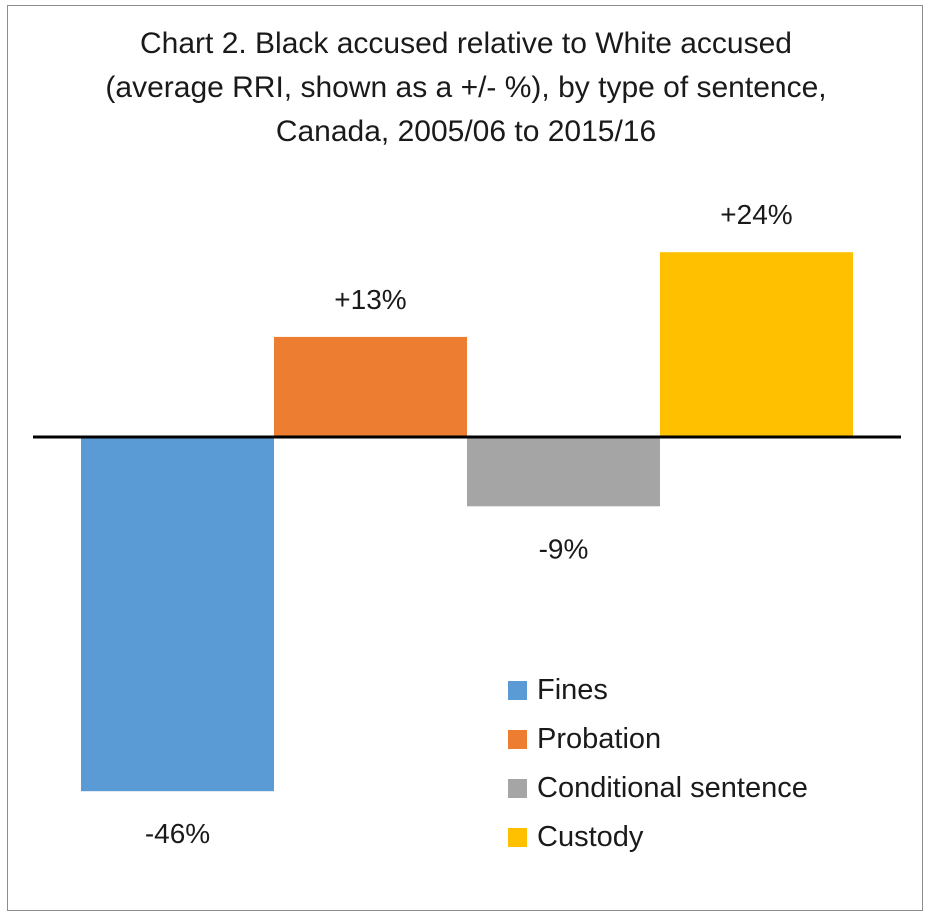 Image resolution: width=932 pixels, height=918 pixels. What do you see at coordinates (672, 788) in the screenshot?
I see `legend-label-conditional-sentence: Conditional sentence` at bounding box center [672, 788].